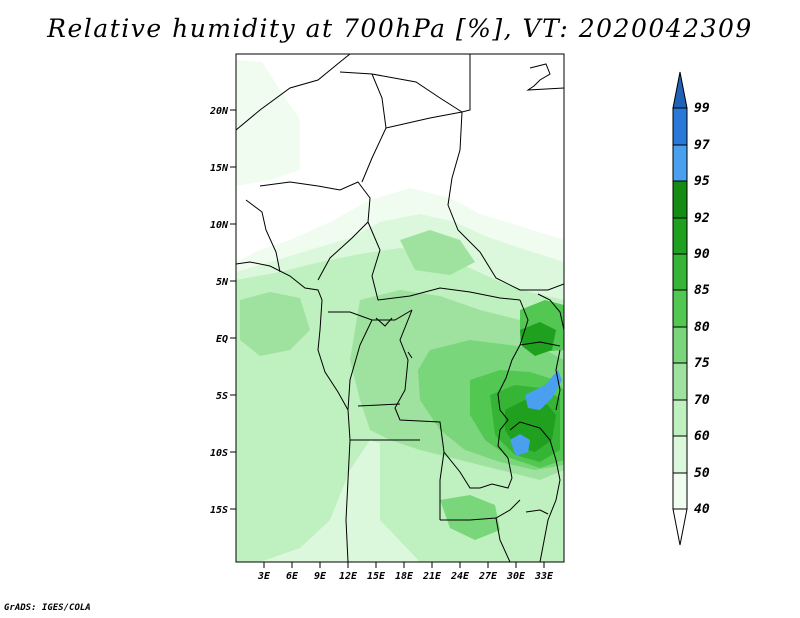 Image resolution: width=800 pixels, height=618 pixels. I want to click on lon-label-33e: 33E, so click(544, 576).